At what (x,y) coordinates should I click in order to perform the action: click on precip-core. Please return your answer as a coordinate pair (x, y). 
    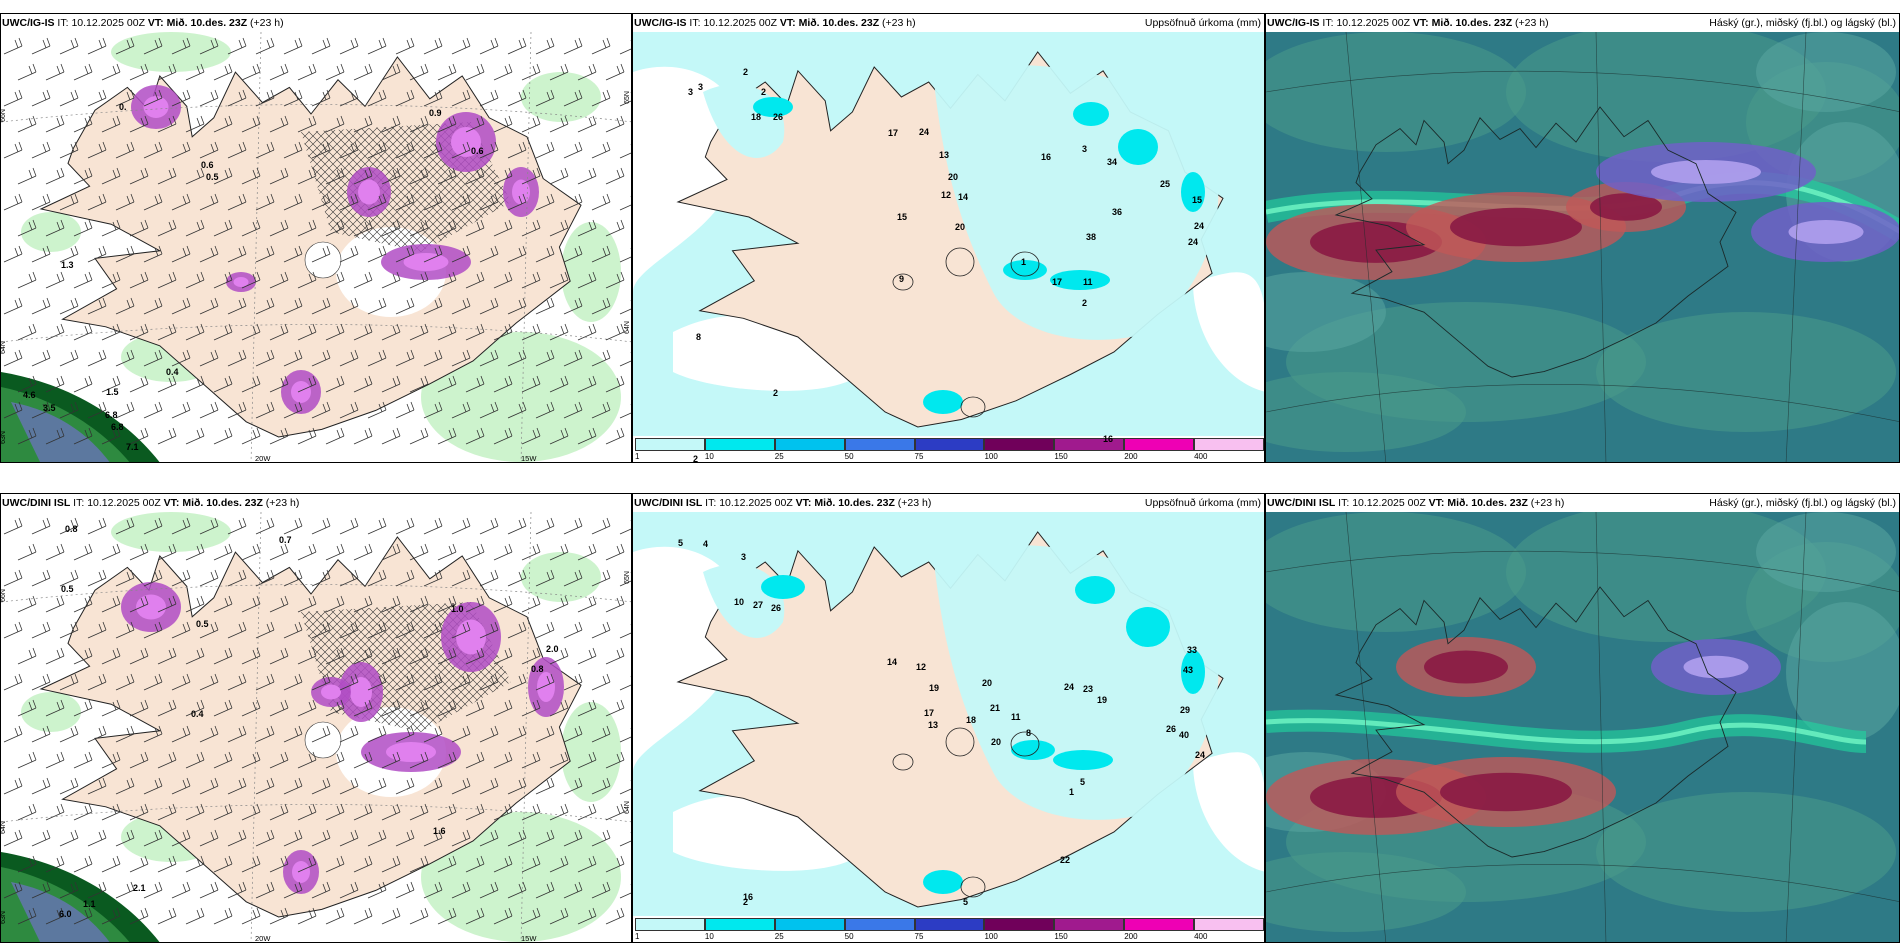
    Looking at the image, I should click on (60, 912).